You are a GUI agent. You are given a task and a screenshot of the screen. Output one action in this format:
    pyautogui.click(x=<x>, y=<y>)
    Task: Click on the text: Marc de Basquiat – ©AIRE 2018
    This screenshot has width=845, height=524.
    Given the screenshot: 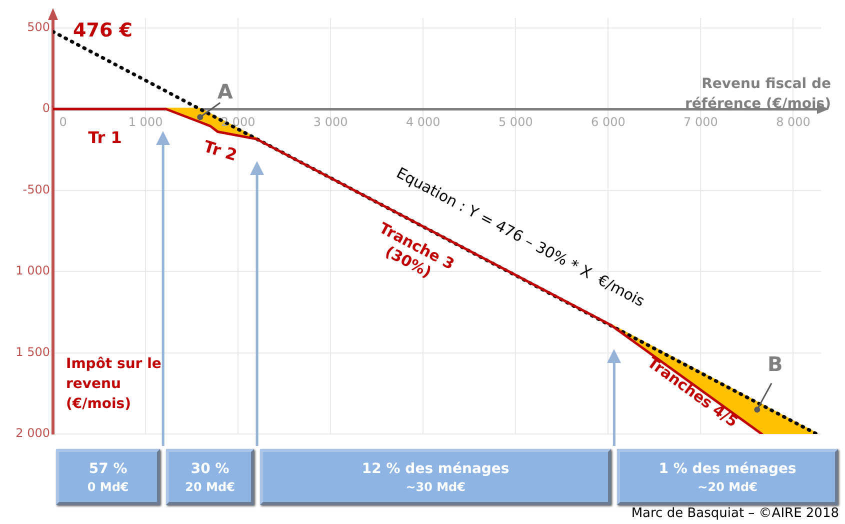 What is the action you would take?
    pyautogui.click(x=735, y=513)
    